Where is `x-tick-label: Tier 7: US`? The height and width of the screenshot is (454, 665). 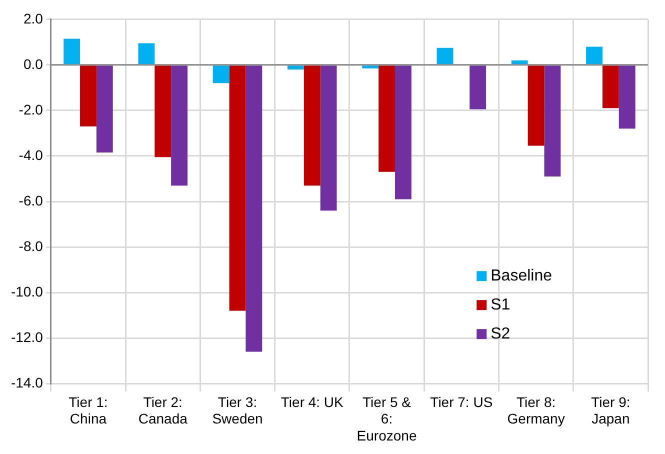 x-tick-label: Tier 7: US is located at coordinates (461, 402).